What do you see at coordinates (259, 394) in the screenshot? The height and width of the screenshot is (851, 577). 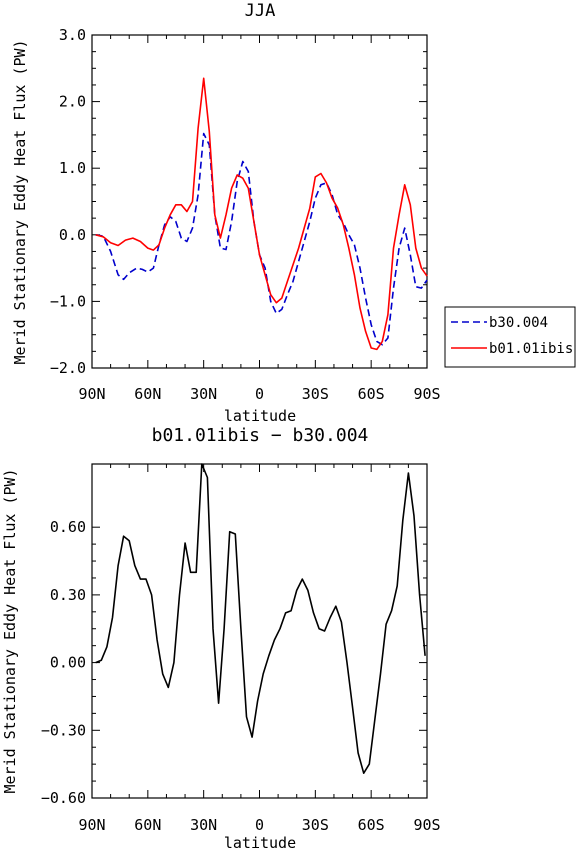 I see `top-xtick-label: 0` at bounding box center [259, 394].